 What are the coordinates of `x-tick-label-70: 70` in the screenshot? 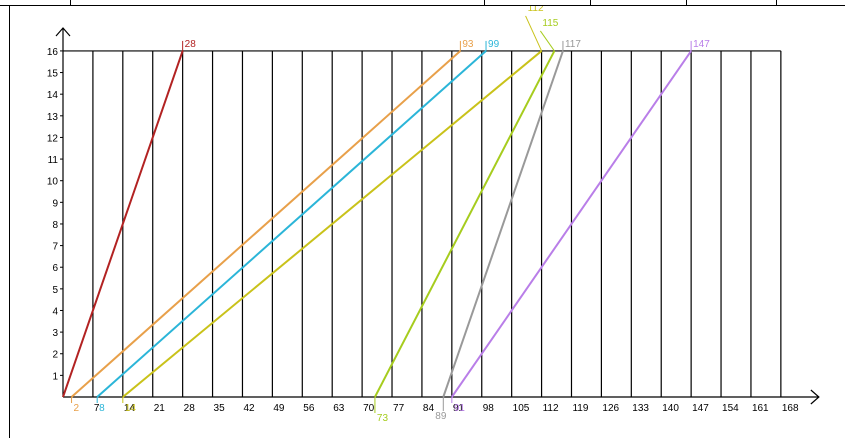 It's located at (369, 408).